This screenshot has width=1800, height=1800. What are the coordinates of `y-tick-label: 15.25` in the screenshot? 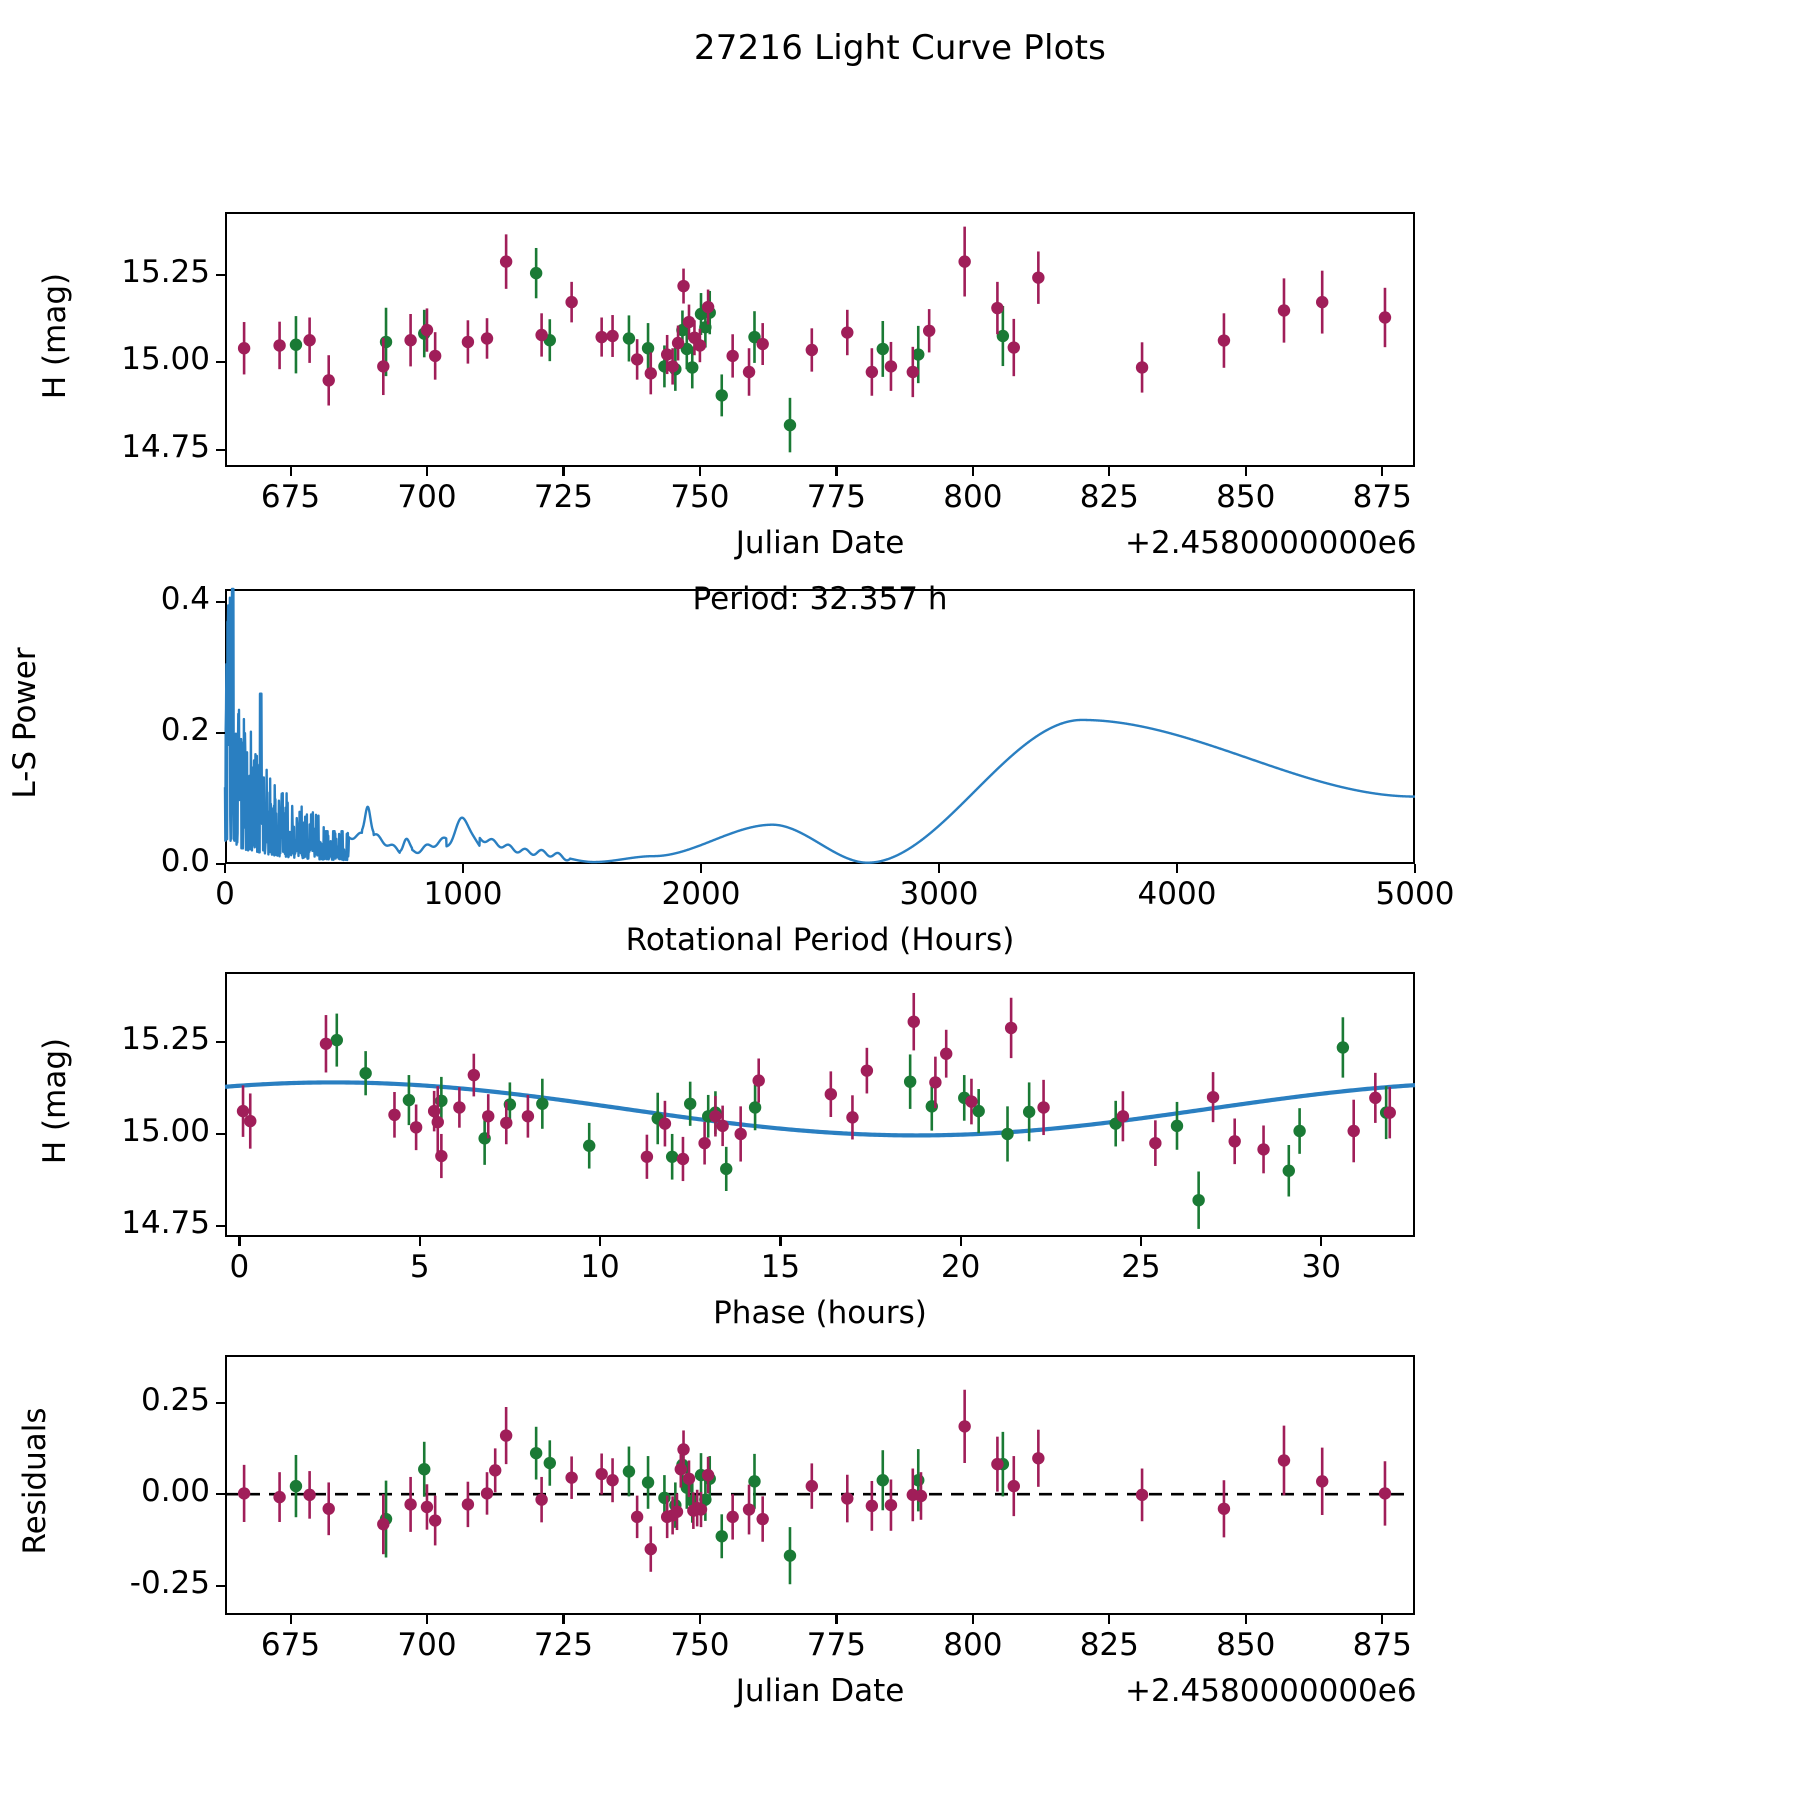 It's located at (165, 271).